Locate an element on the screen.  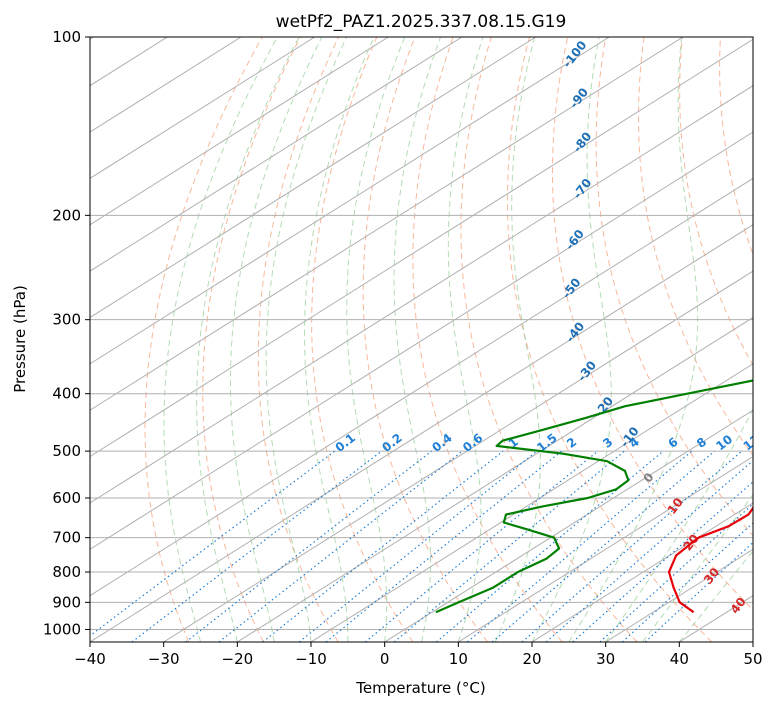
y-tick-label: 1000 is located at coordinates (62, 629).